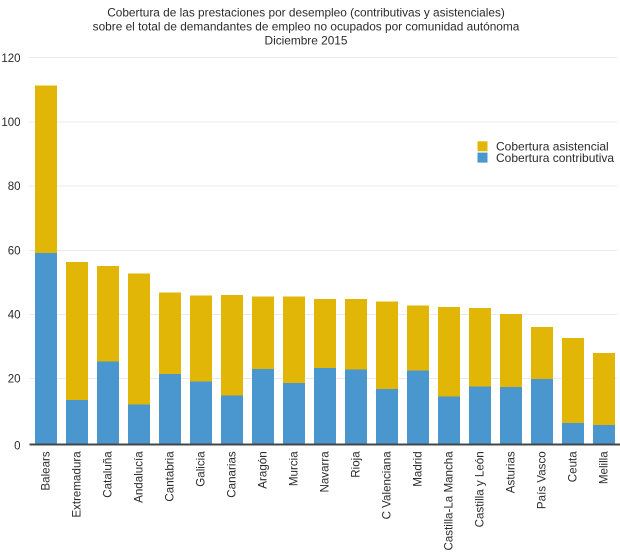  What do you see at coordinates (77, 484) in the screenshot?
I see `svg-text: Extremadura` at bounding box center [77, 484].